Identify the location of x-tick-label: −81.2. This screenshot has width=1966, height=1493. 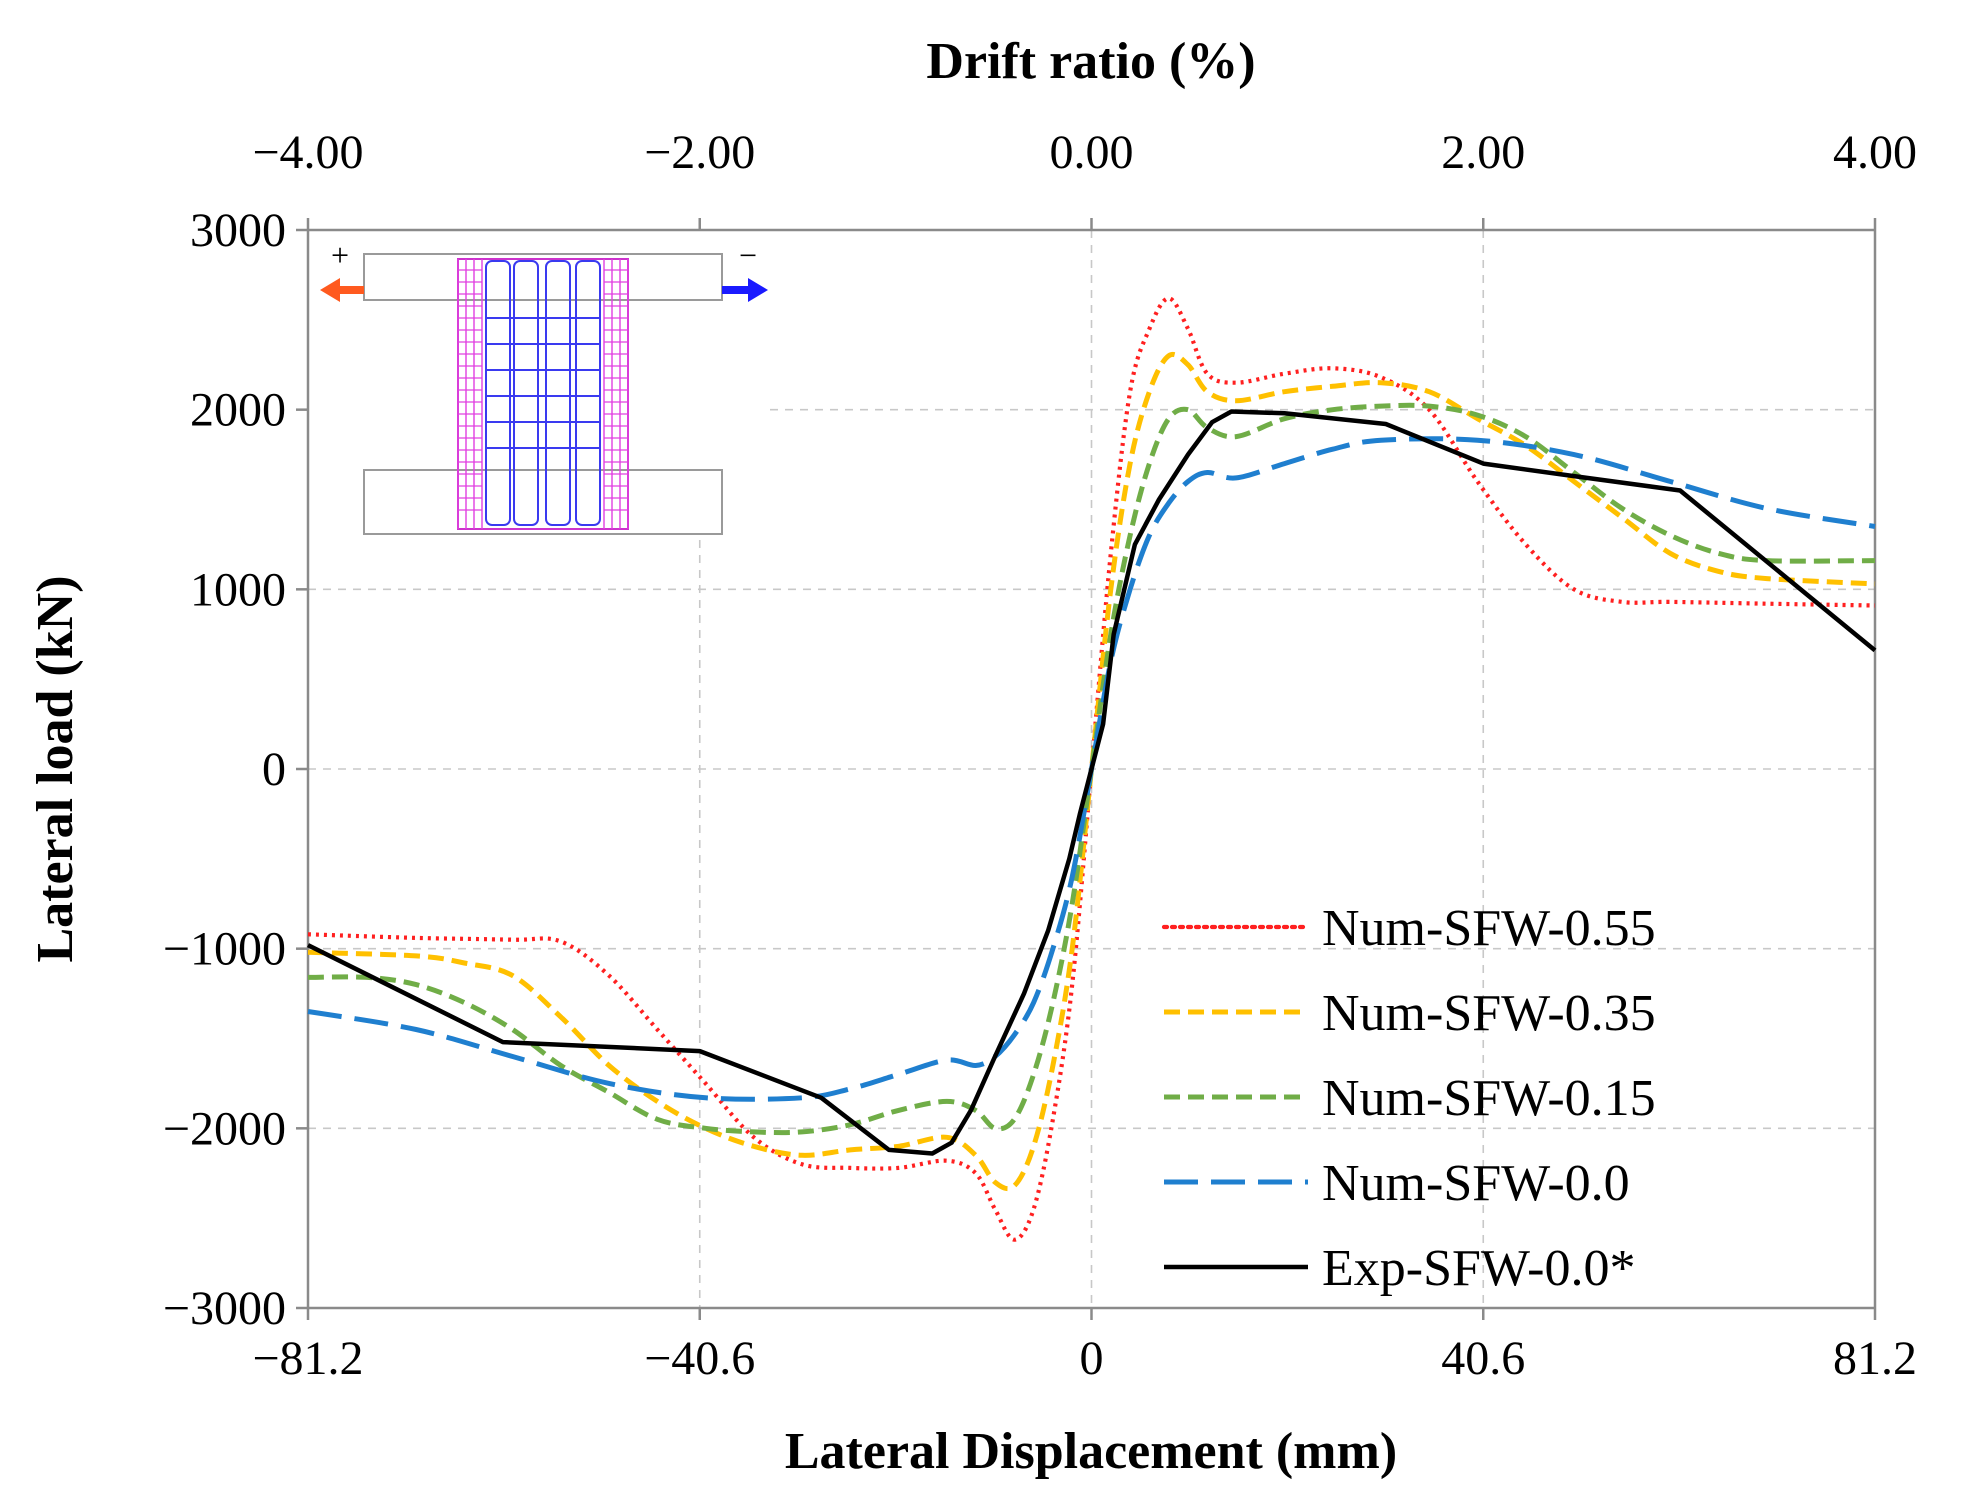
(307, 1358).